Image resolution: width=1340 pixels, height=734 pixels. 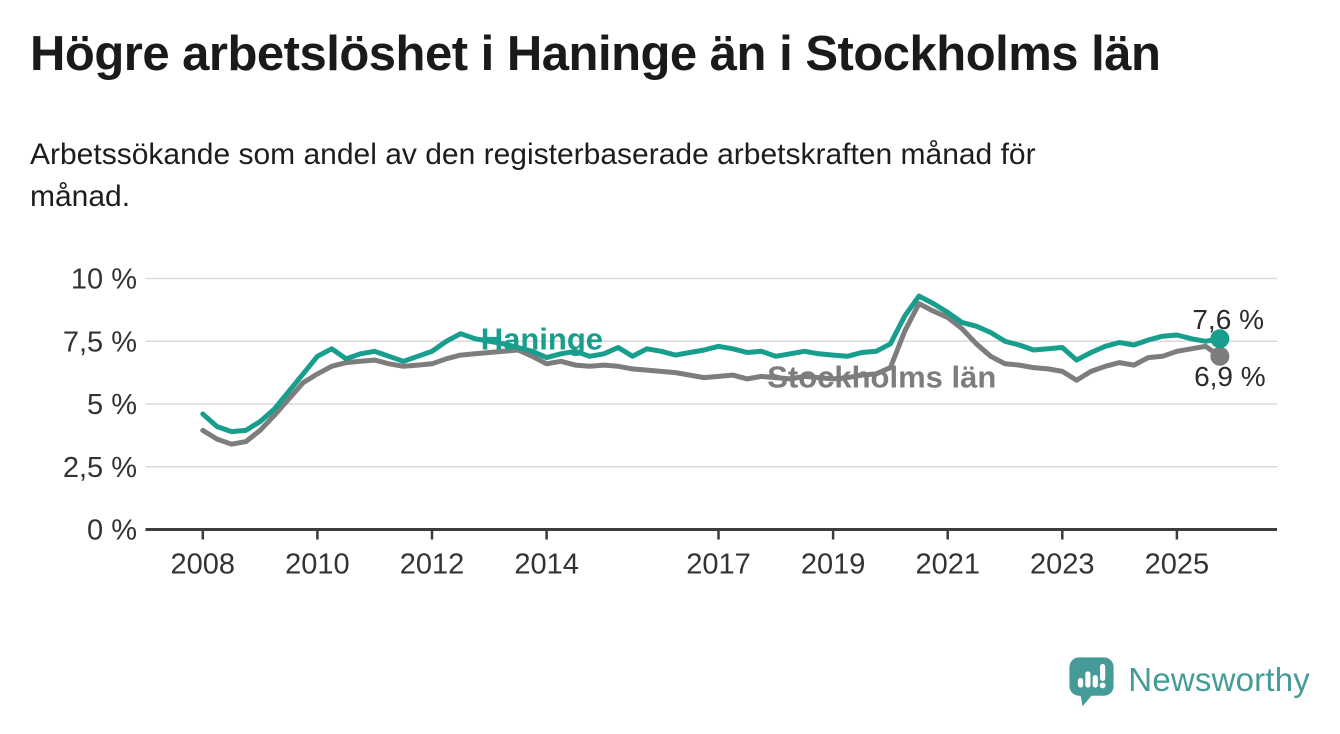 What do you see at coordinates (542, 338) in the screenshot?
I see `series-label-haninge: Haninge` at bounding box center [542, 338].